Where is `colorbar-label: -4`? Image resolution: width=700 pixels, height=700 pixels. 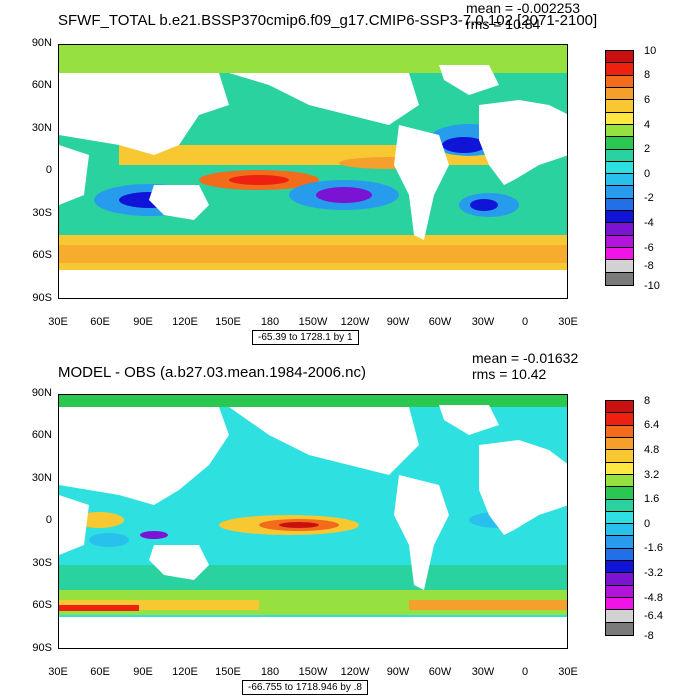
colorbar-label: -4 is located at coordinates (649, 223).